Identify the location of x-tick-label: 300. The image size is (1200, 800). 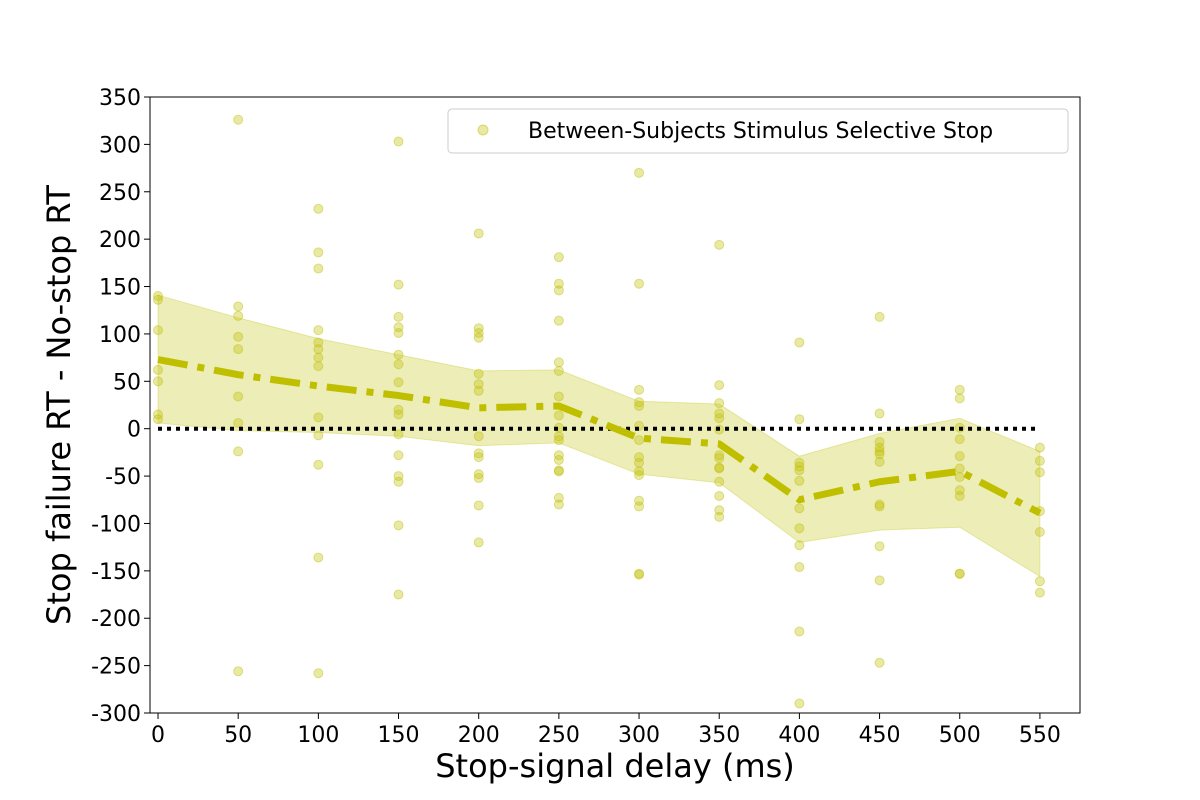
(639, 735).